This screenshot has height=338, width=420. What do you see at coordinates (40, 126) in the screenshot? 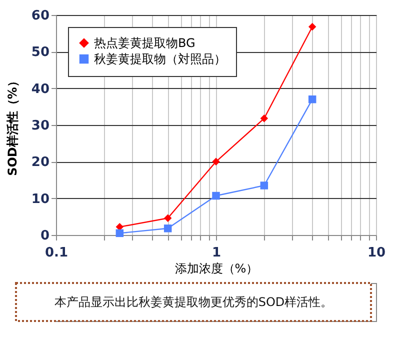
I see `y-tick-label: 30` at bounding box center [40, 126].